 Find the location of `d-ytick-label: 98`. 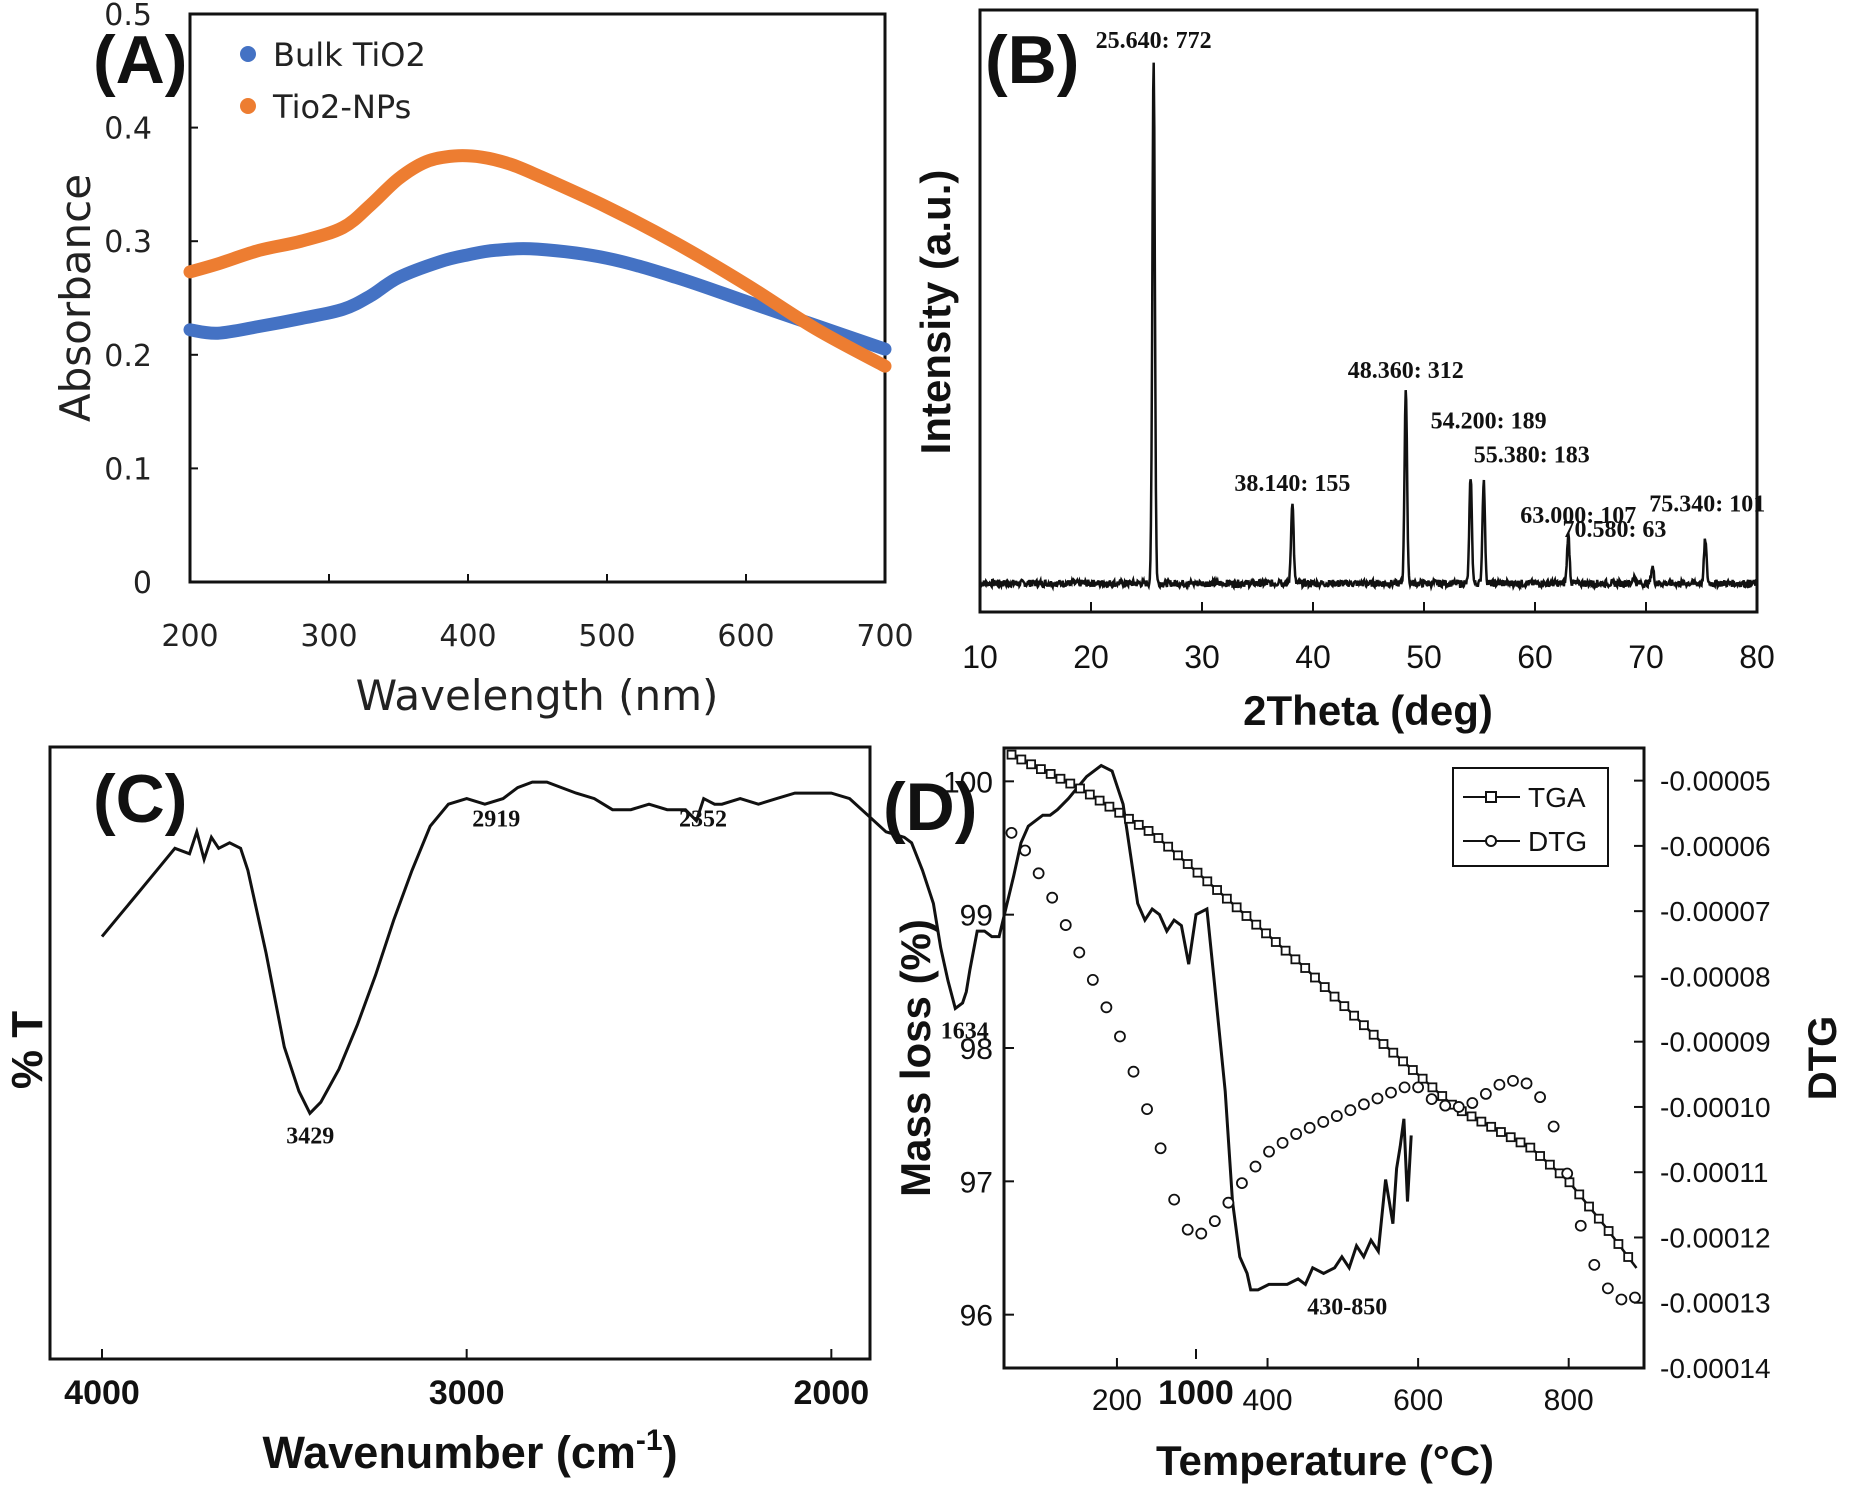

d-ytick-label: 98 is located at coordinates (976, 1049).